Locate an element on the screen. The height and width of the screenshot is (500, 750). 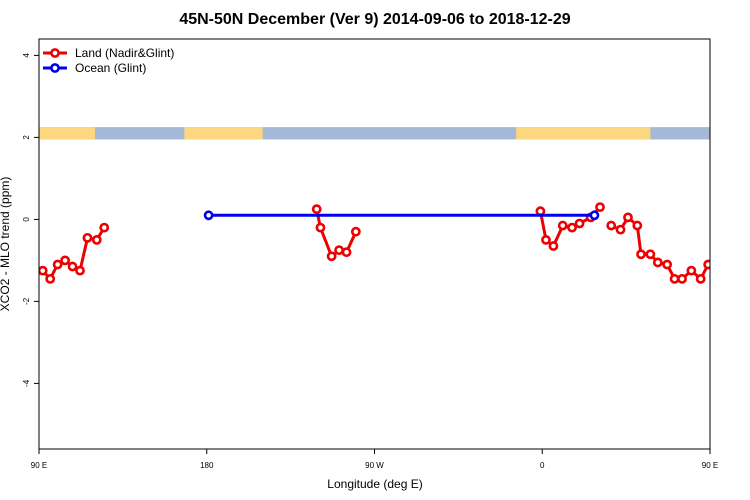
legend-label: Land (Nadir&Glint) is located at coordinates (124, 53).